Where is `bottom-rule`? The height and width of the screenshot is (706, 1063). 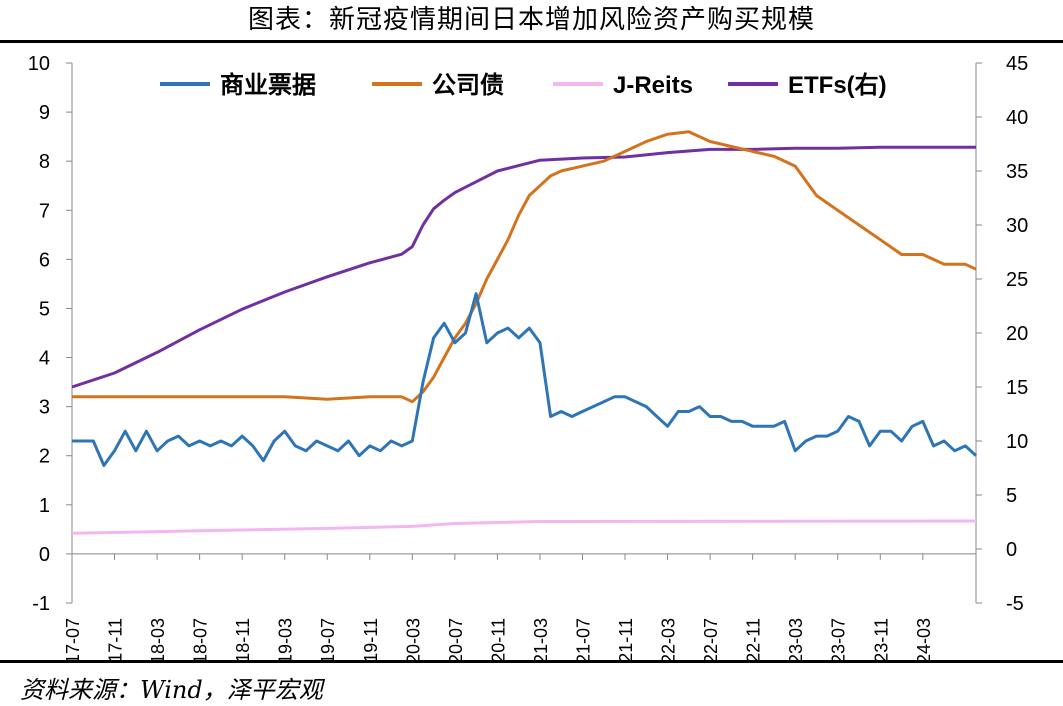 bottom-rule is located at coordinates (531, 661).